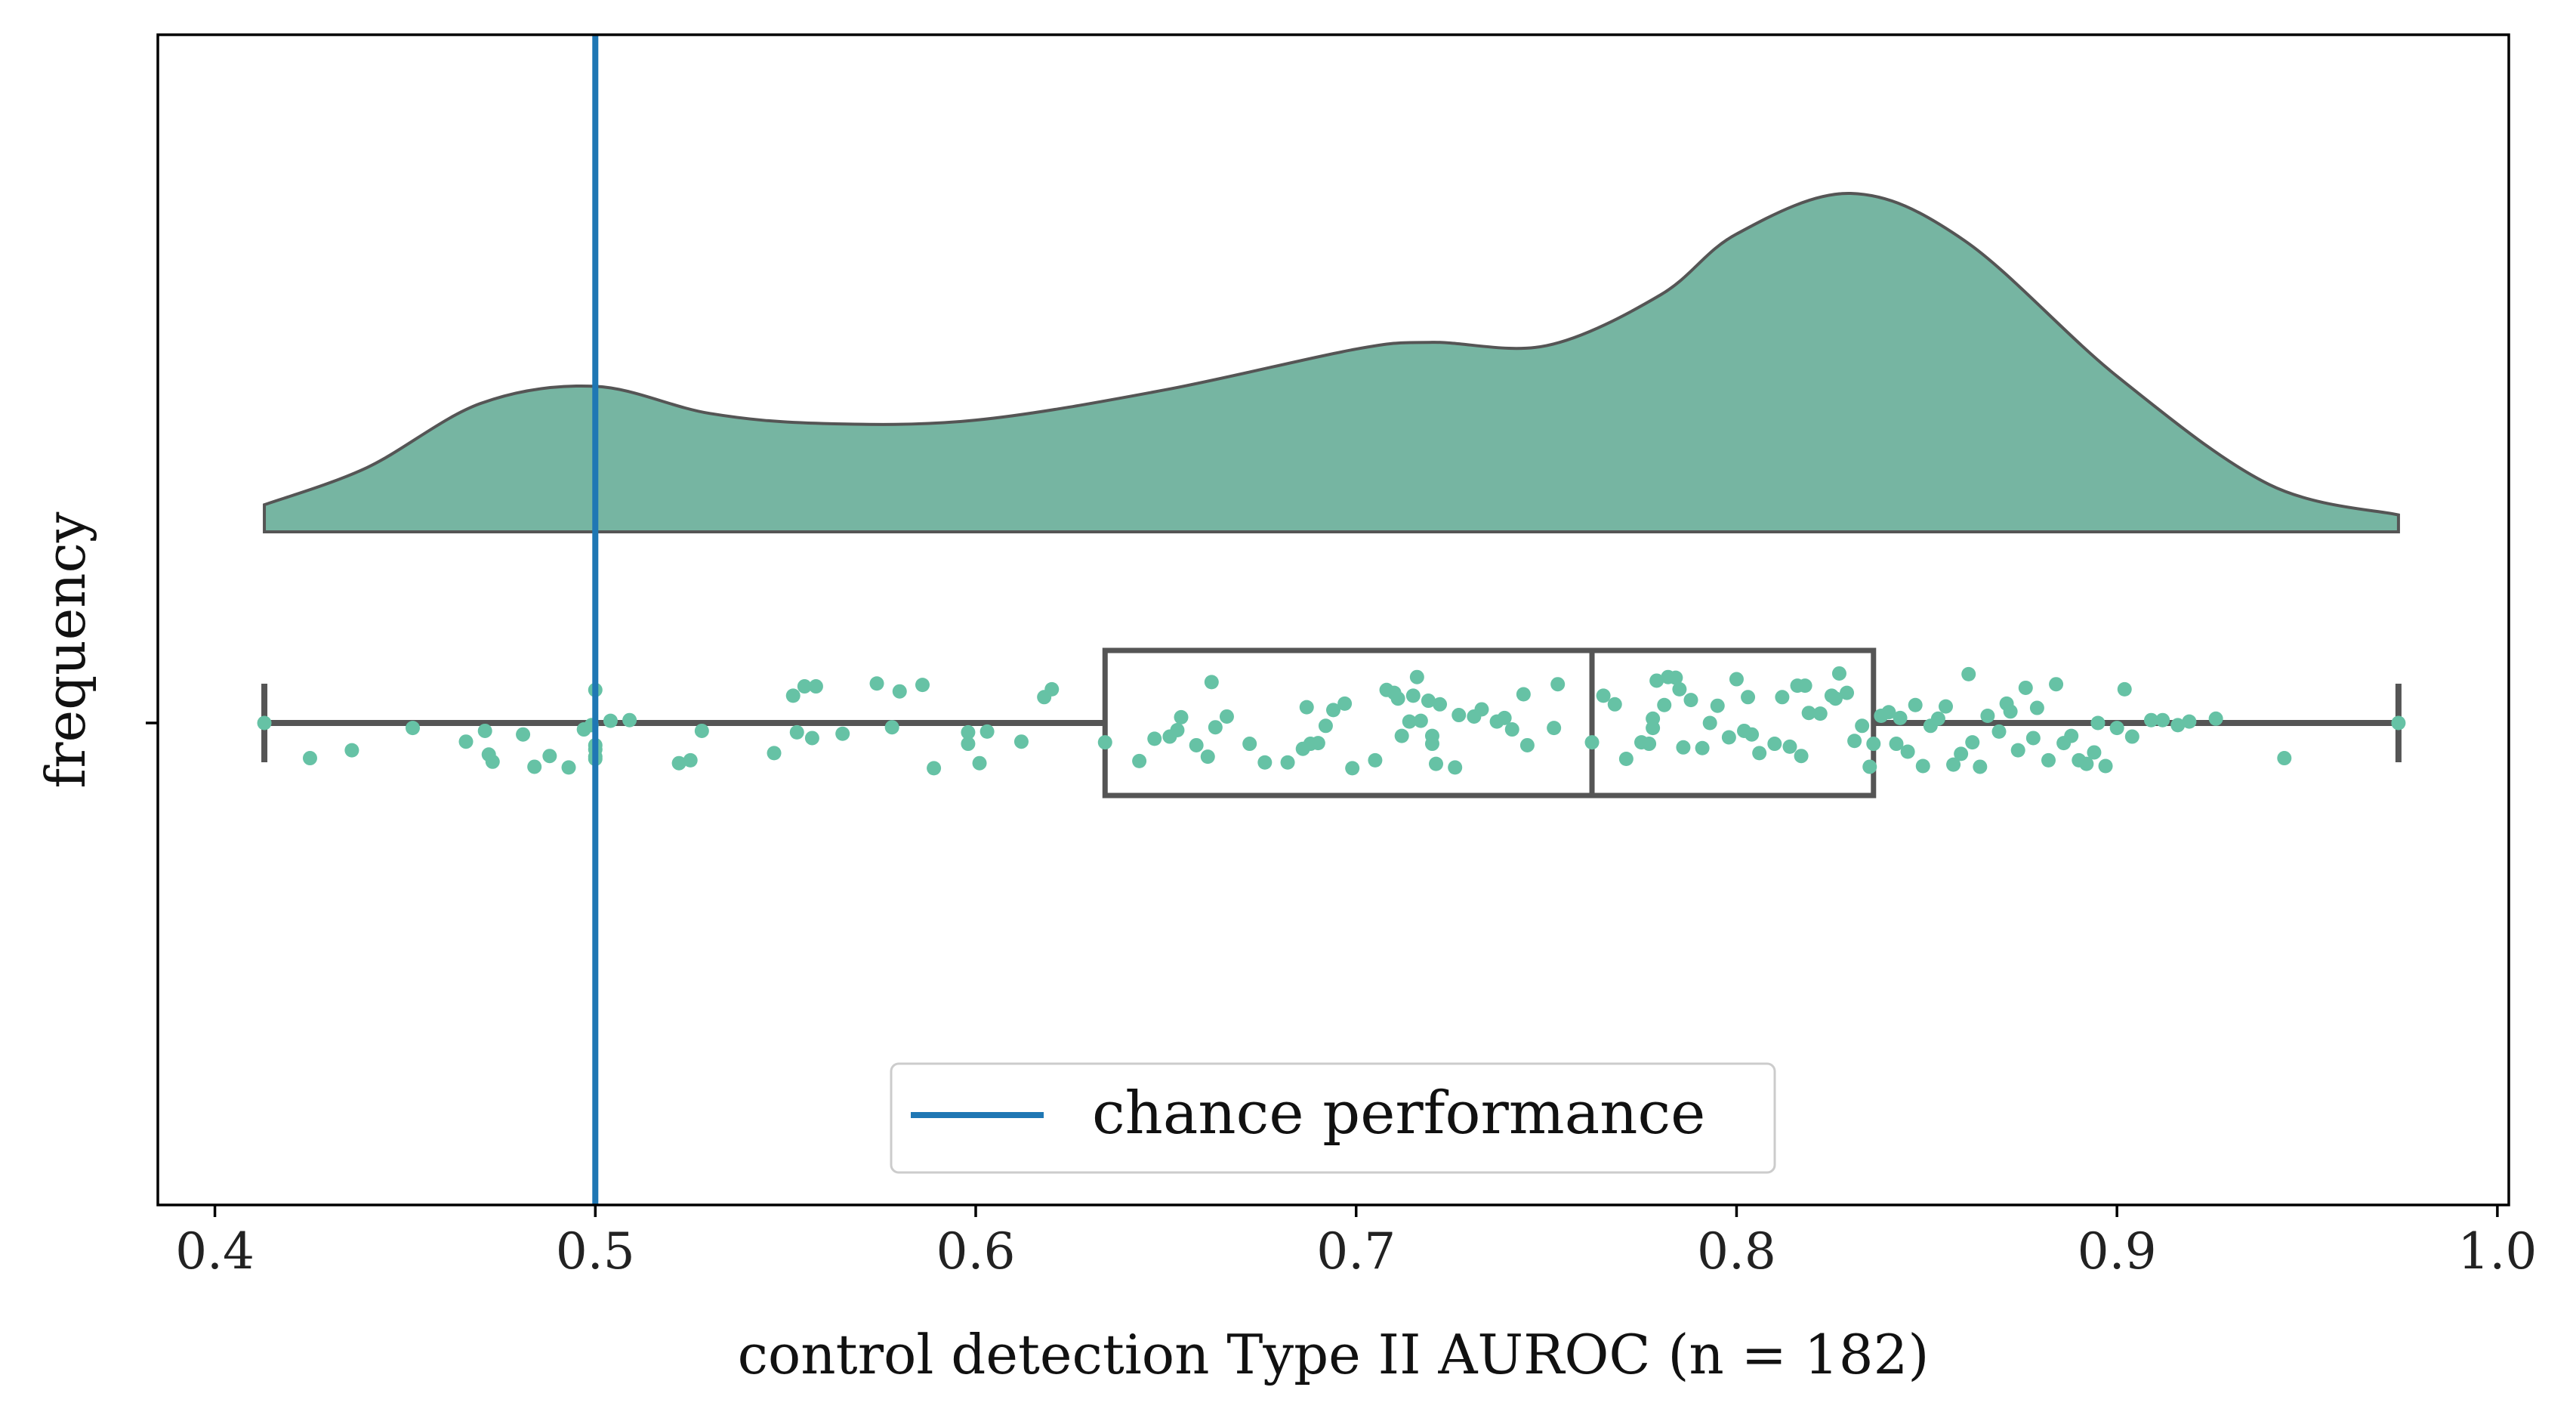  What do you see at coordinates (65, 649) in the screenshot?
I see `y-axis-label: frequency` at bounding box center [65, 649].